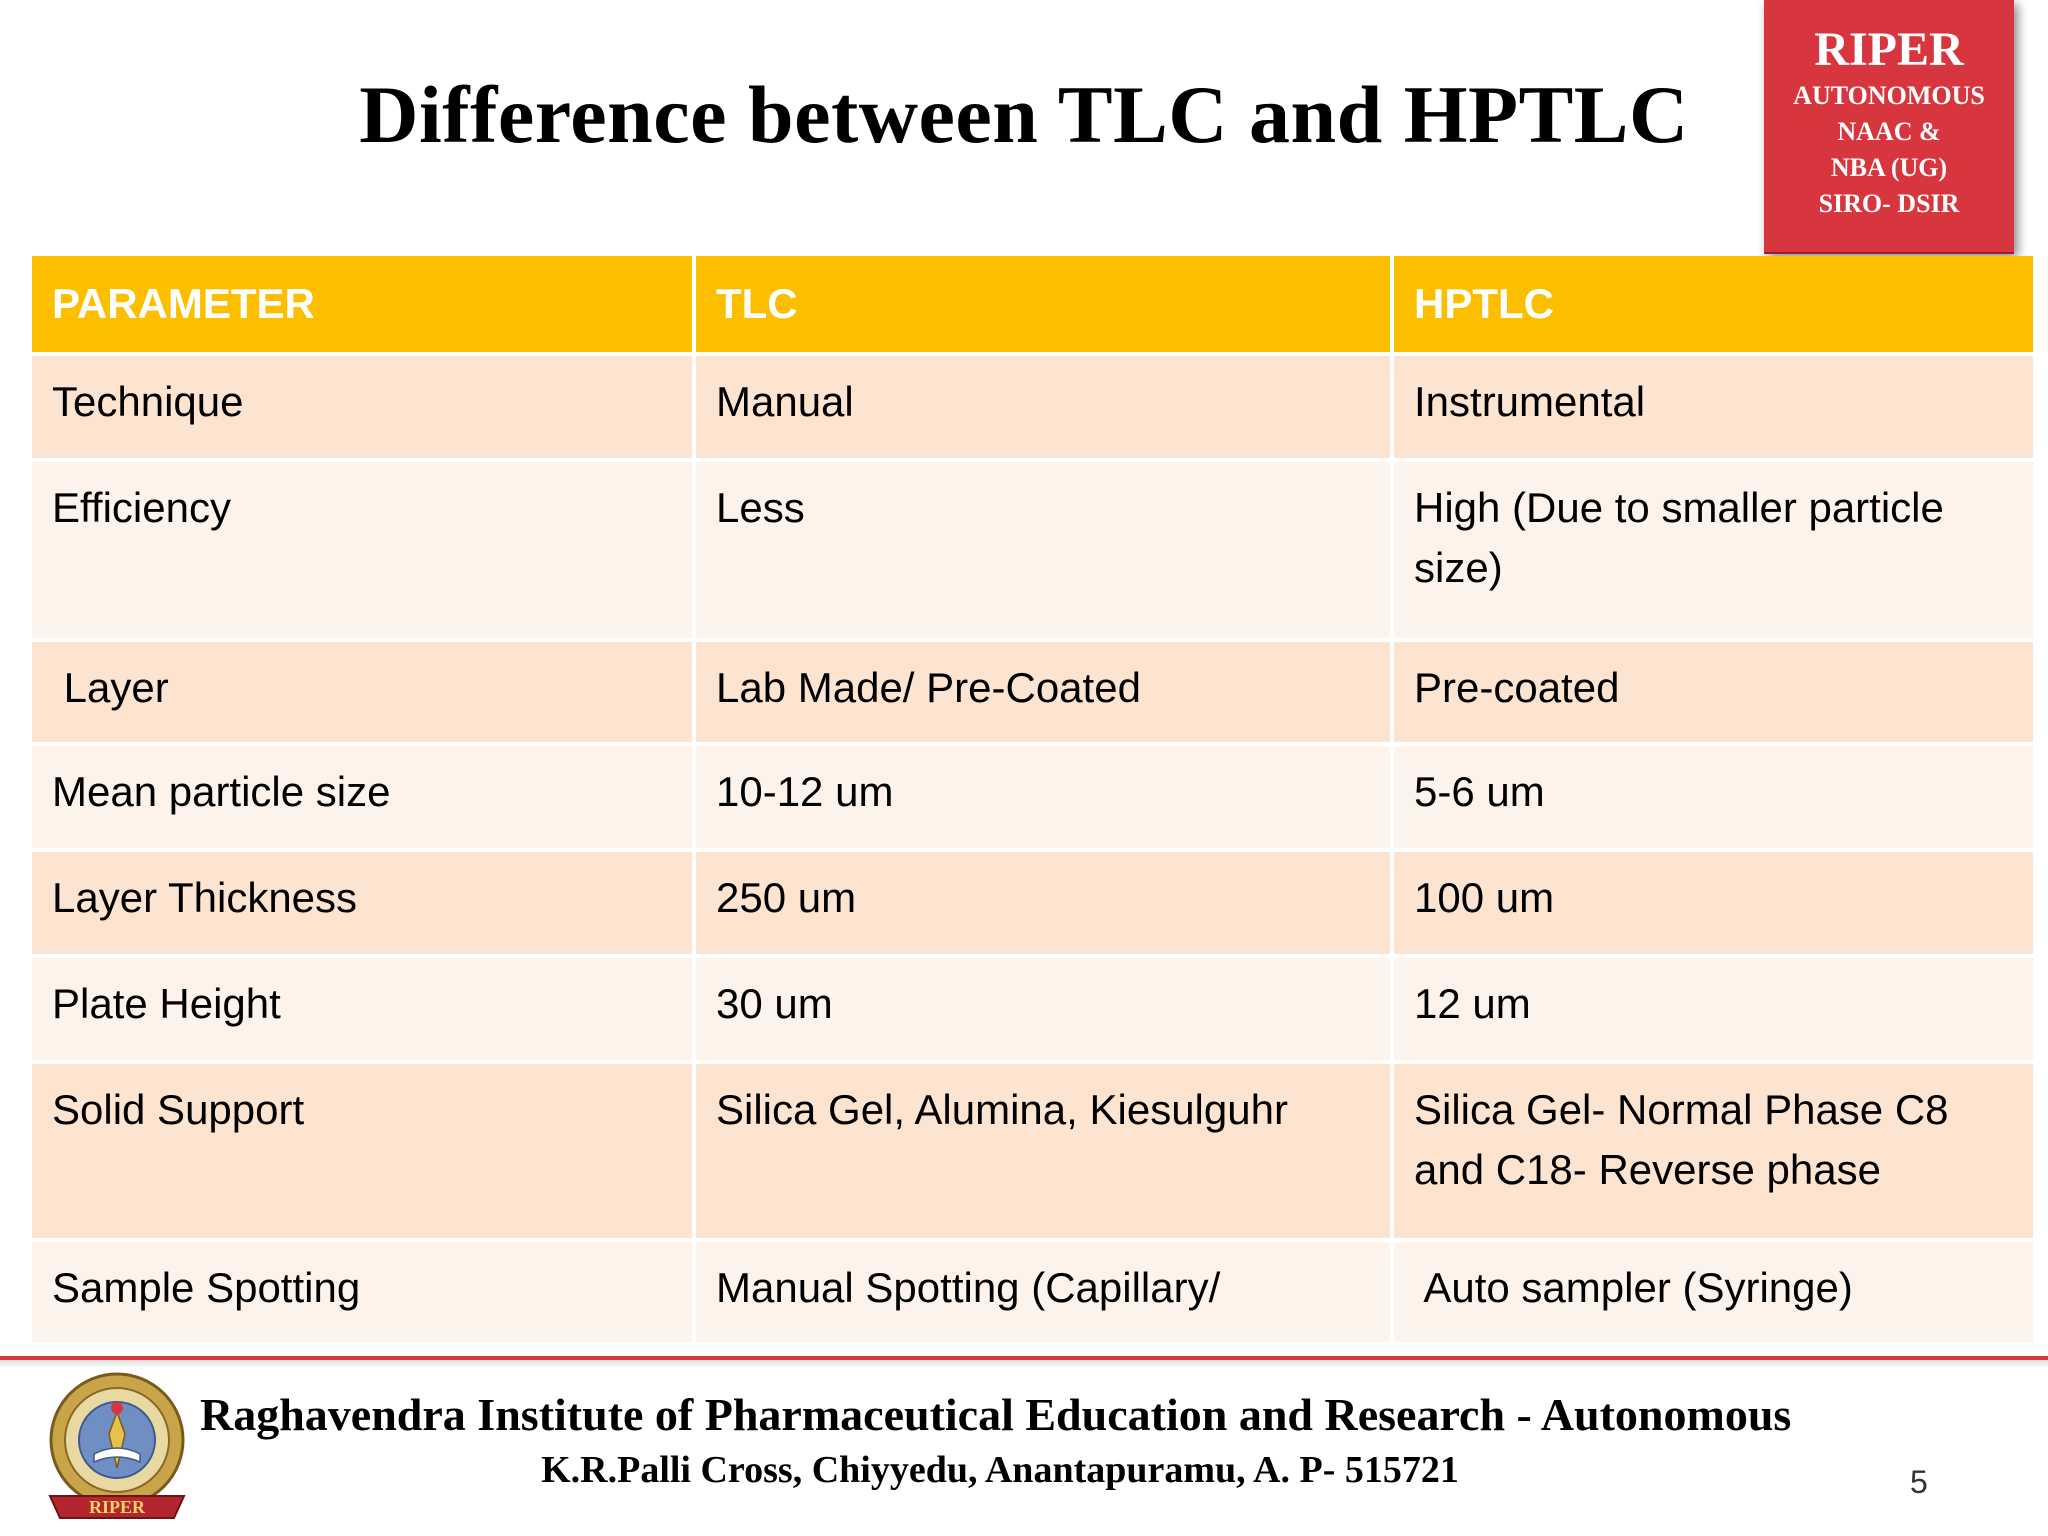 This screenshot has width=2048, height=1536. Describe the element at coordinates (1889, 167) in the screenshot. I see `badge-line-nba: NBA (UG)` at that location.